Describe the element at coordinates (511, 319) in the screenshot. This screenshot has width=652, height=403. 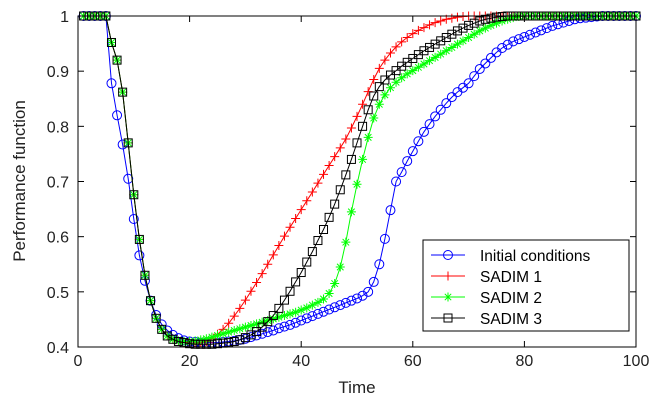
I see `legend-label: SADIM 3` at that location.